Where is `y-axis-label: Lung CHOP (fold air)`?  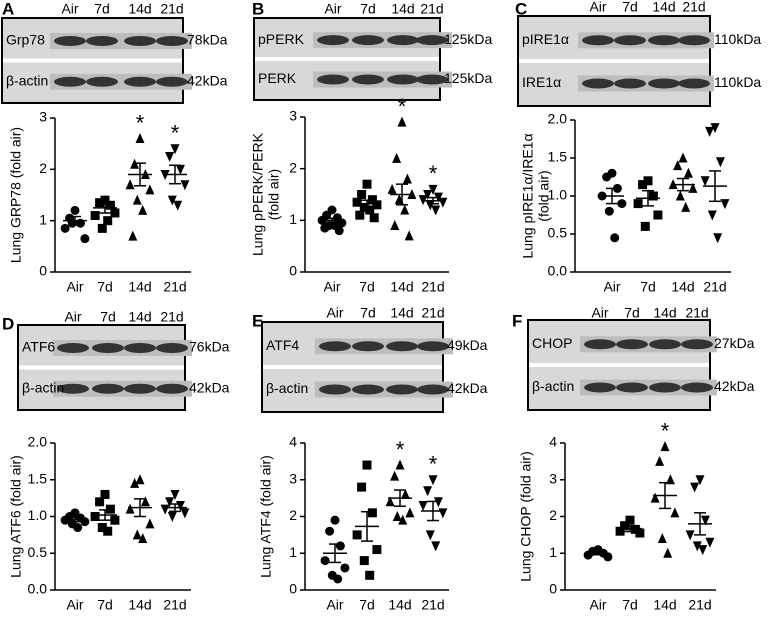
y-axis-label: Lung CHOP (fold air) is located at coordinates (526, 516).